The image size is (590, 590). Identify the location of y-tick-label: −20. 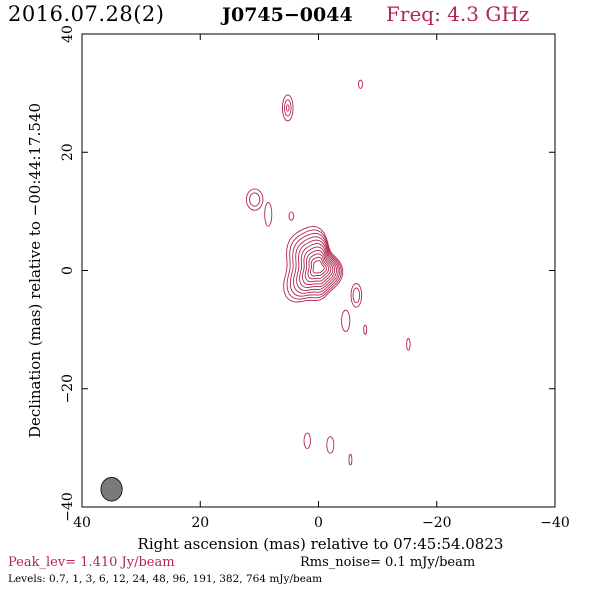
(68, 389).